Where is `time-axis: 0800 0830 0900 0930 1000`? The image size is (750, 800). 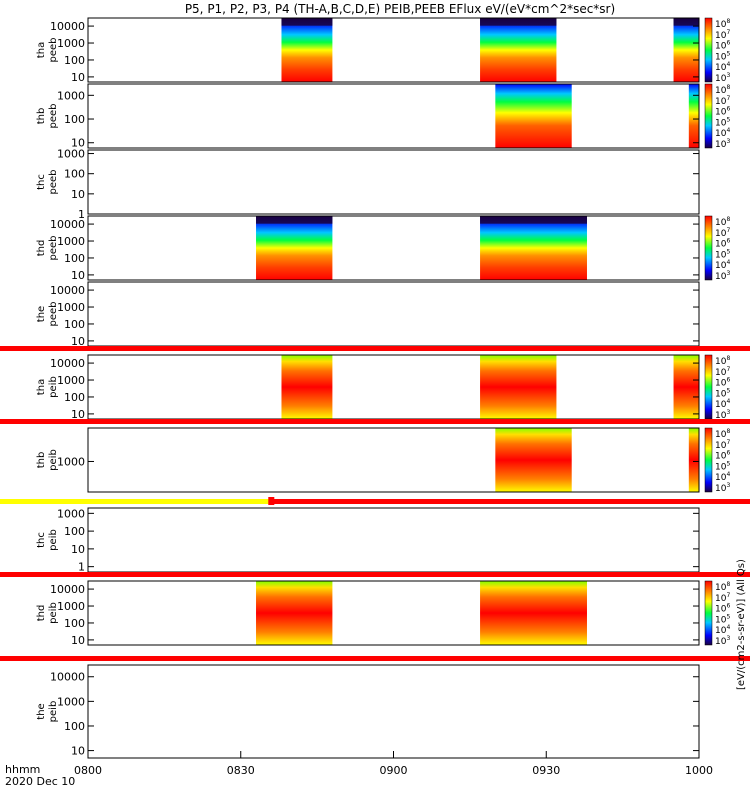 time-axis: 0800 0830 0900 0930 1000 is located at coordinates (393, 764).